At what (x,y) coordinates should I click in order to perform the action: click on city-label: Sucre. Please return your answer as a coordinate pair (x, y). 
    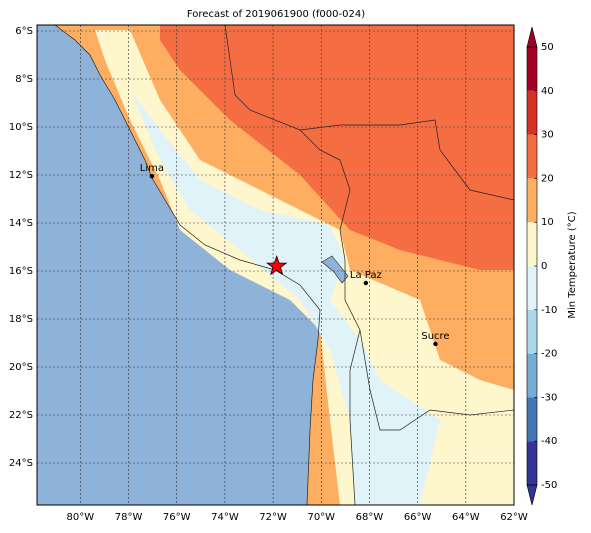
    Looking at the image, I should click on (435, 336).